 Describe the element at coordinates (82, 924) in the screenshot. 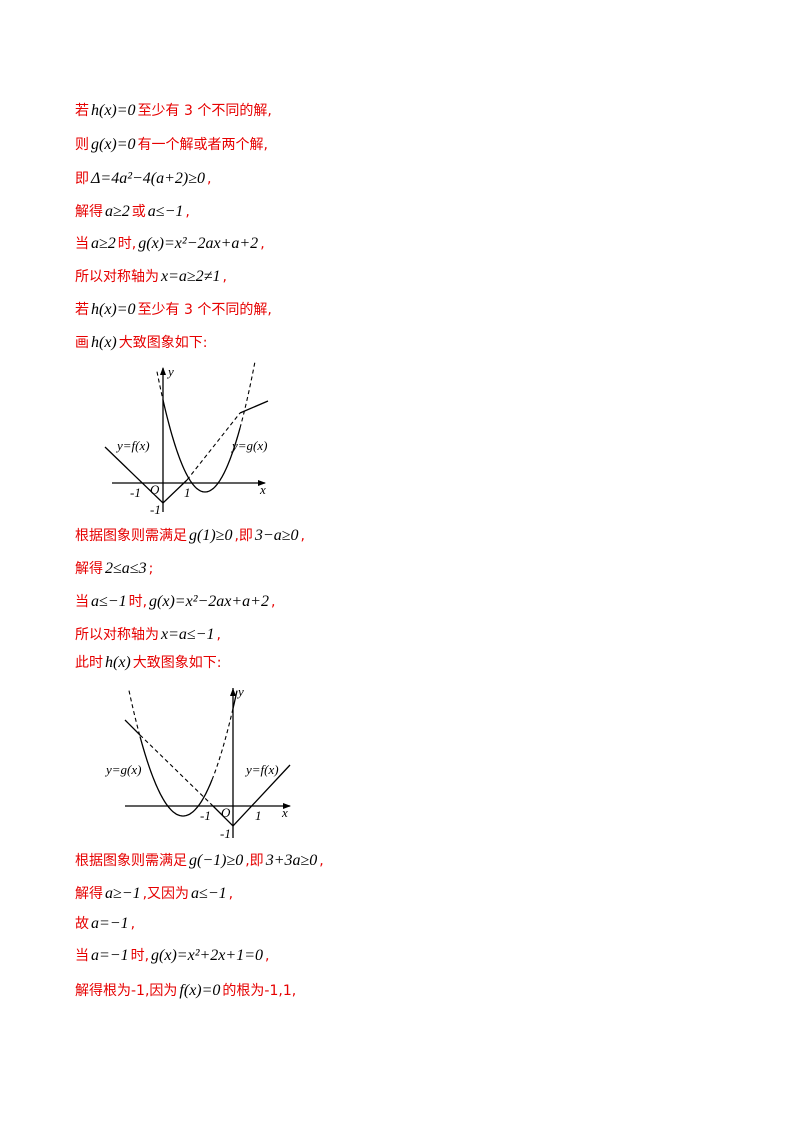

I see `text: 故` at that location.